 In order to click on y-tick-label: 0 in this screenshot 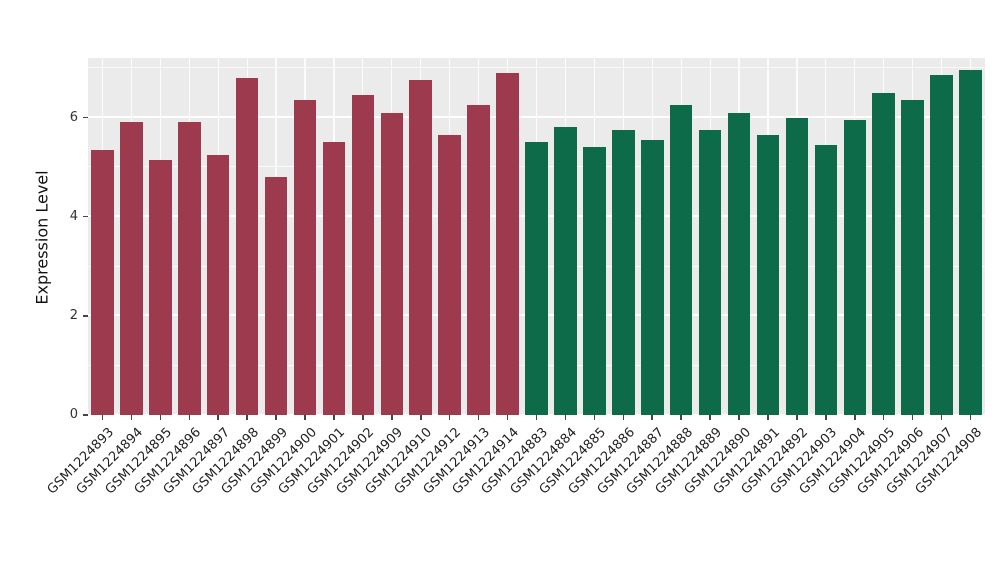, I will do `click(73, 414)`.